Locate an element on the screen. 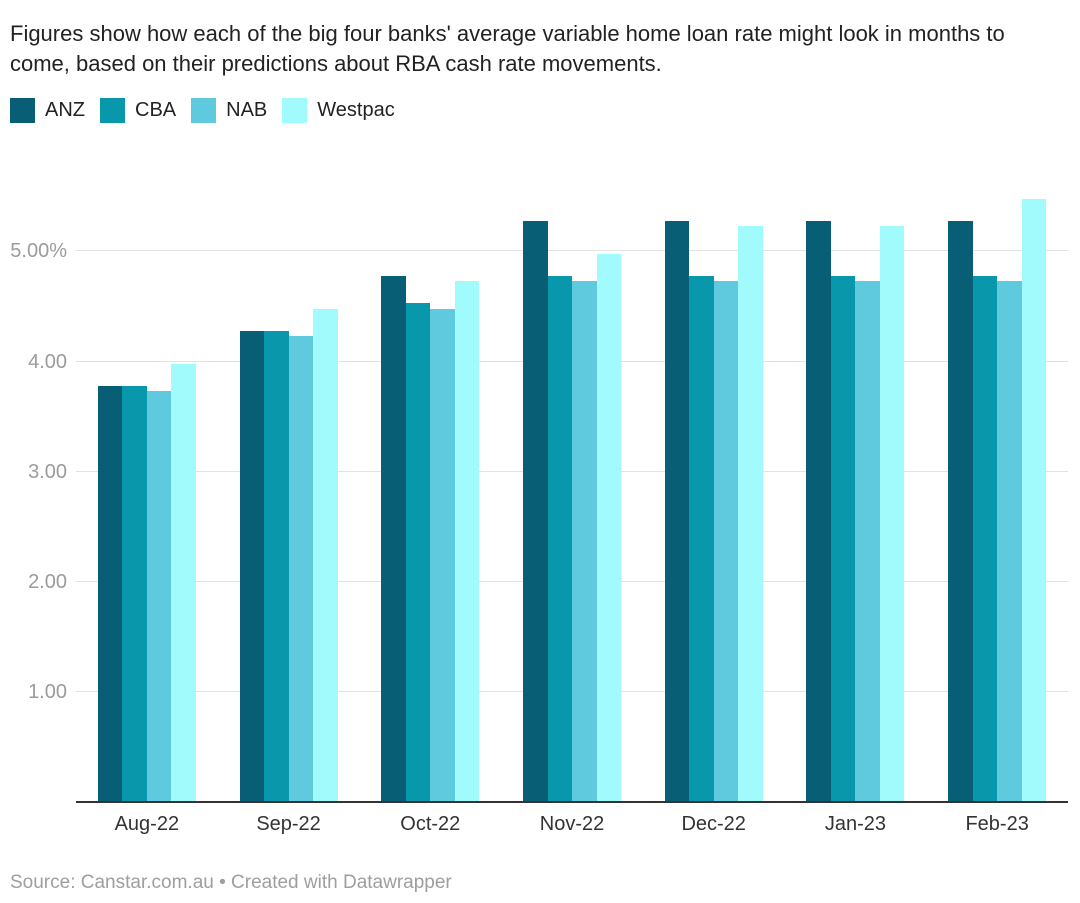 This screenshot has width=1080, height=903. legend-item-nab: NAB is located at coordinates (229, 110).